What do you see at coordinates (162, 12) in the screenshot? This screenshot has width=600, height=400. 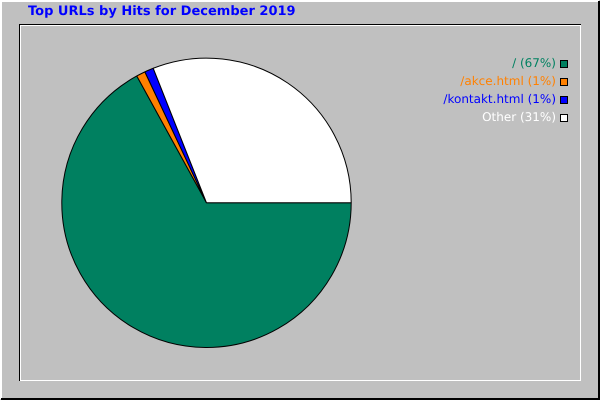 I see `chart-title: Top URLs by Hits for December 2019` at bounding box center [162, 12].